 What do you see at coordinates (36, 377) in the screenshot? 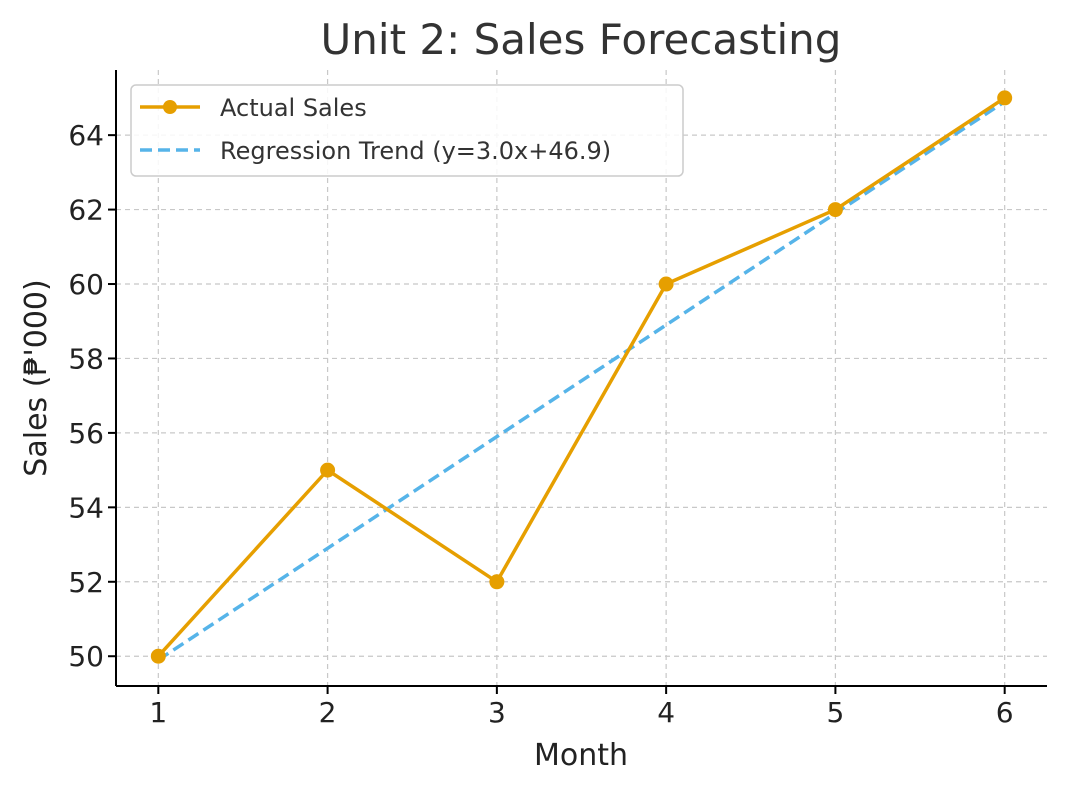
I see `y-axis-label: Sales (₱'000)` at bounding box center [36, 377].